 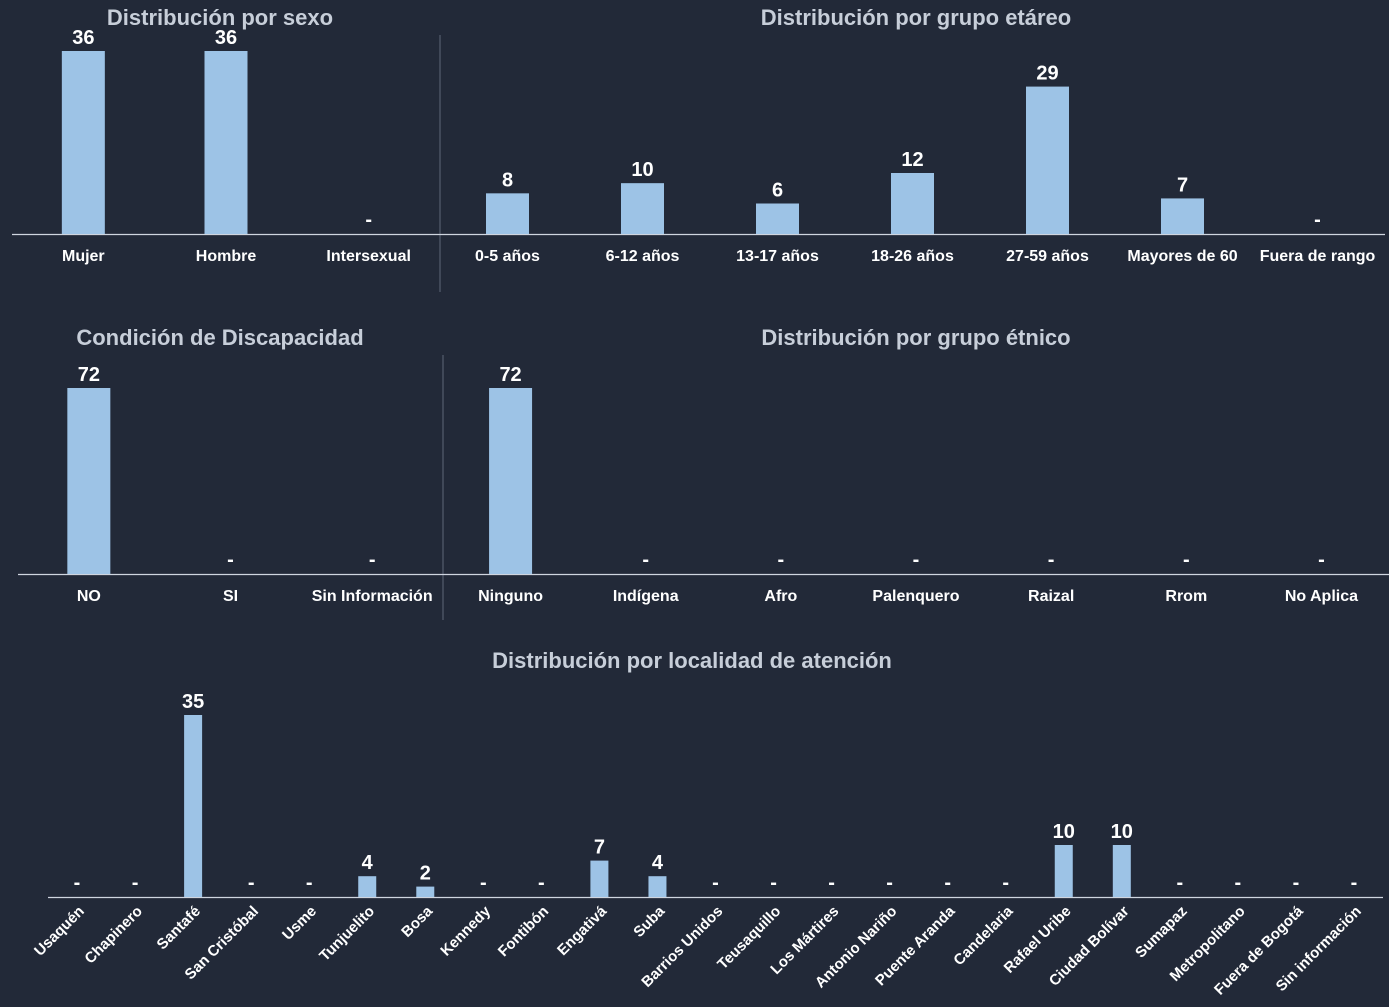 I want to click on category-label: Indígena, so click(x=646, y=596).